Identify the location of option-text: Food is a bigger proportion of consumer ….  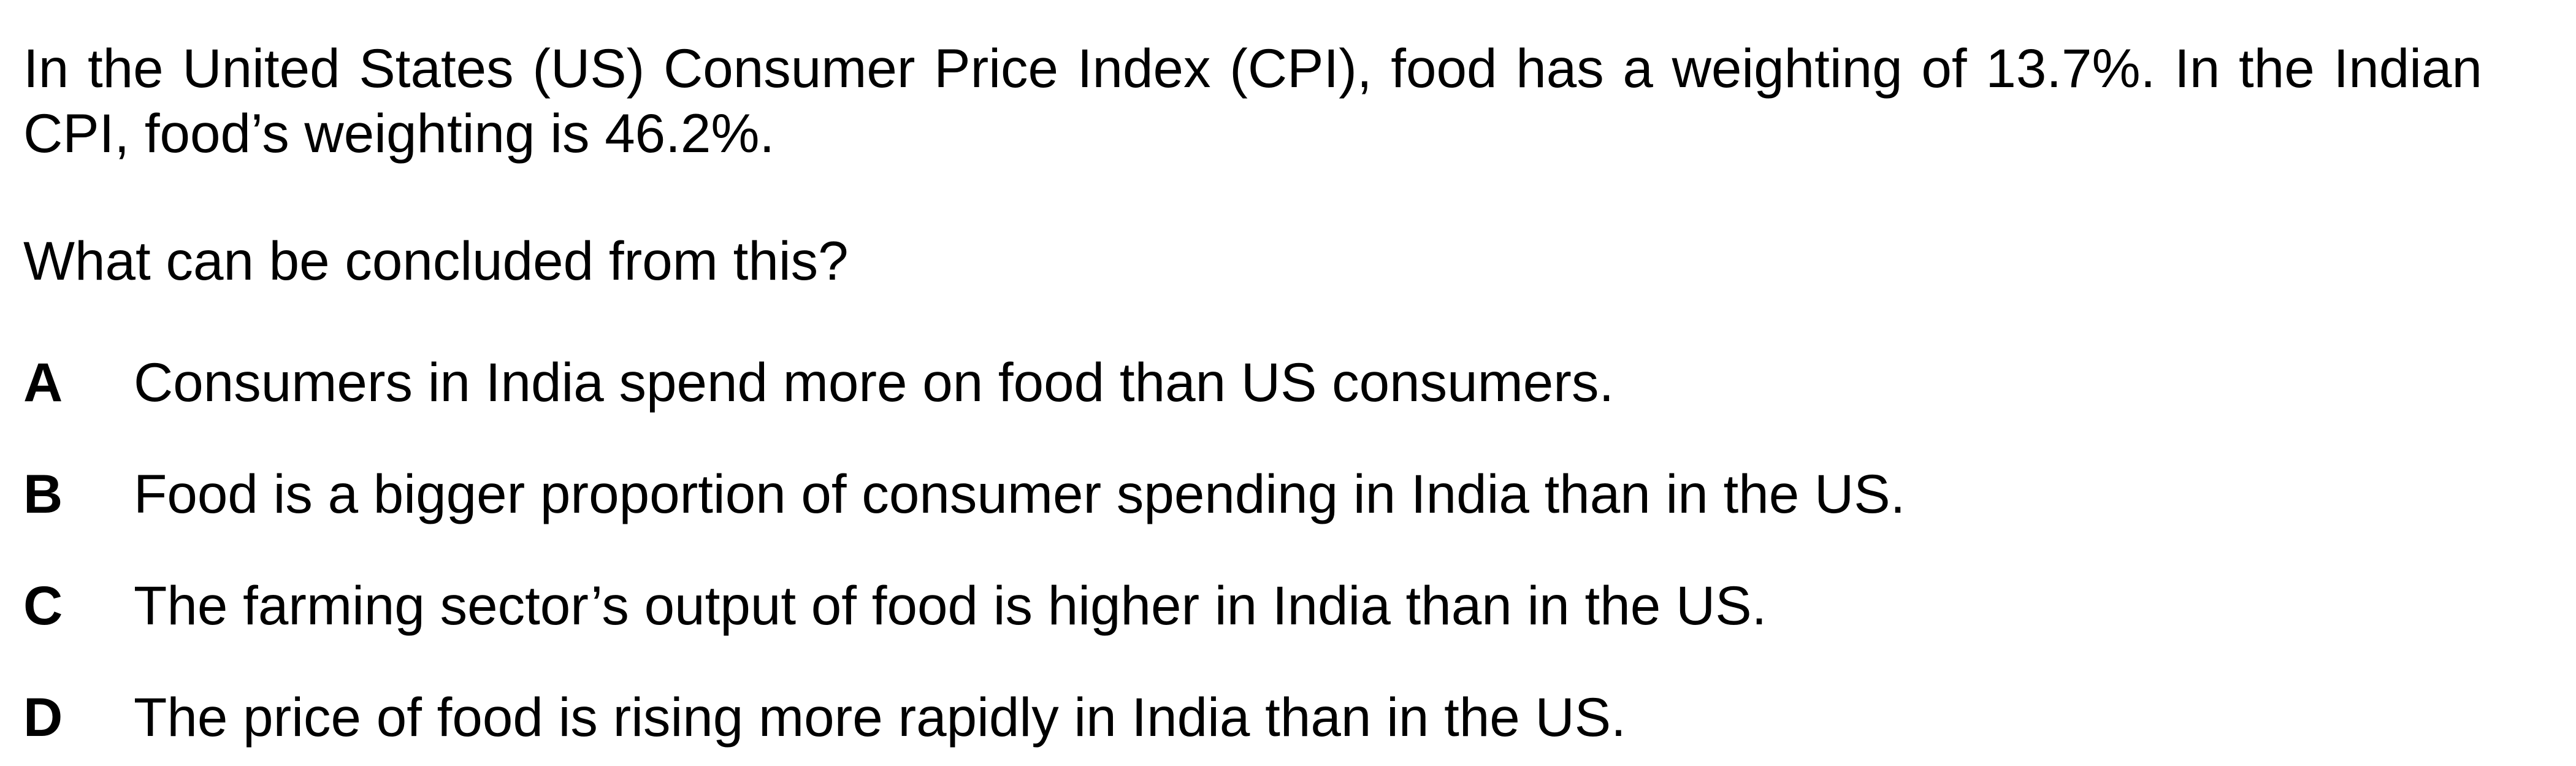
(1020, 493).